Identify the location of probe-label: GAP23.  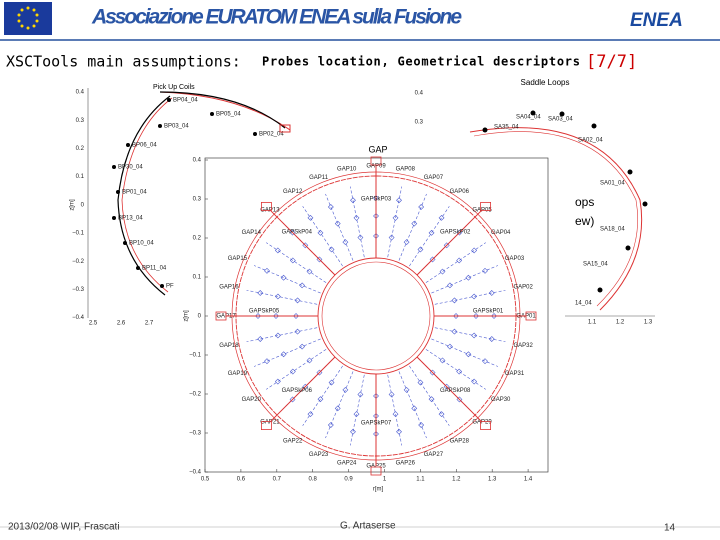
(319, 455).